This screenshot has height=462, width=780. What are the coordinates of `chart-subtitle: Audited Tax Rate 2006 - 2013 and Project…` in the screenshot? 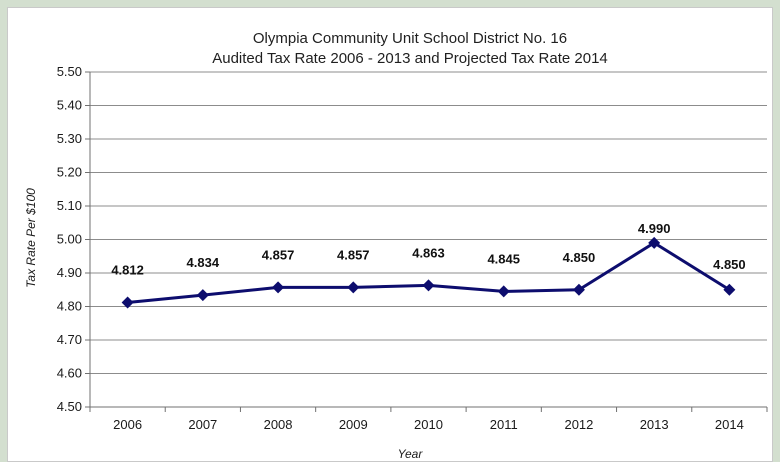 It's located at (410, 58).